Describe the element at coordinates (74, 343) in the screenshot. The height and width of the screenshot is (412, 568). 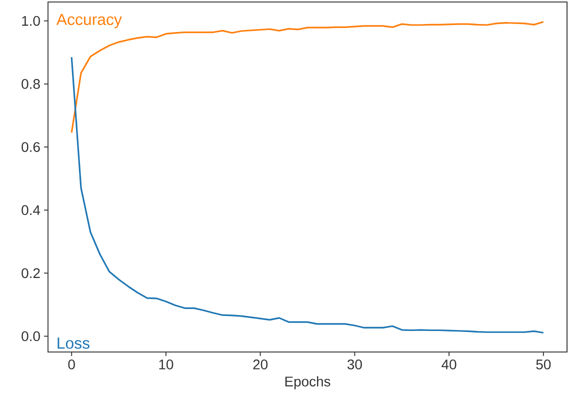
I see `text: Loss` at that location.